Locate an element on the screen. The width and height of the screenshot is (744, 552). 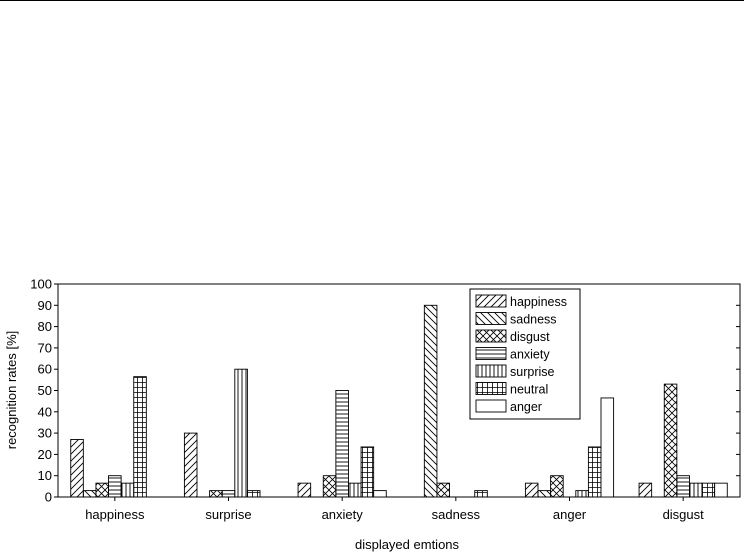
legend-swatch-sadness is located at coordinates (491, 318).